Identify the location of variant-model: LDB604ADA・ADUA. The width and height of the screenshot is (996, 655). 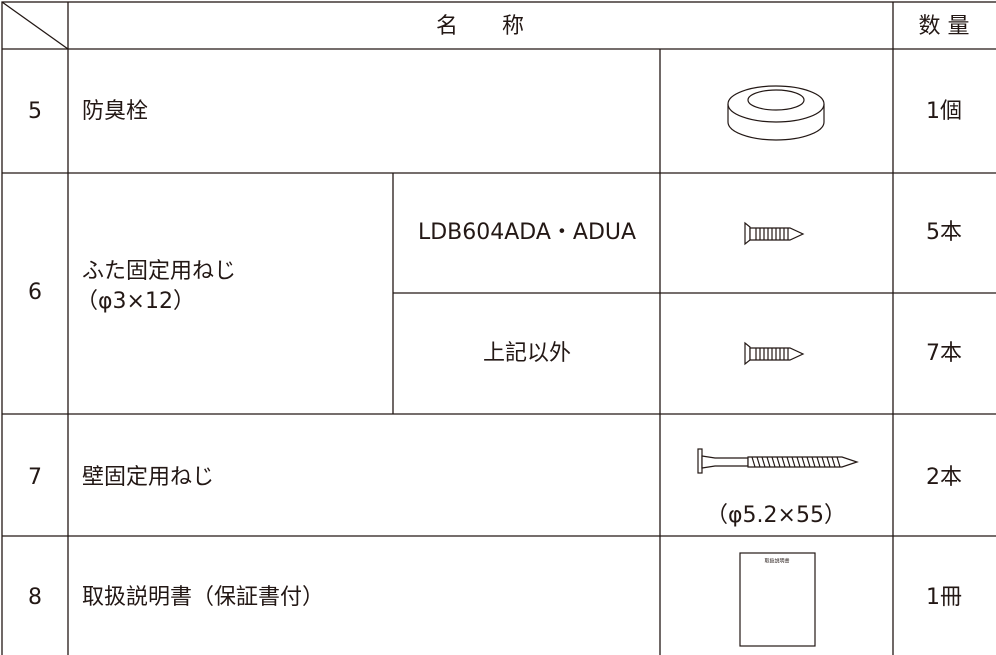
(527, 232).